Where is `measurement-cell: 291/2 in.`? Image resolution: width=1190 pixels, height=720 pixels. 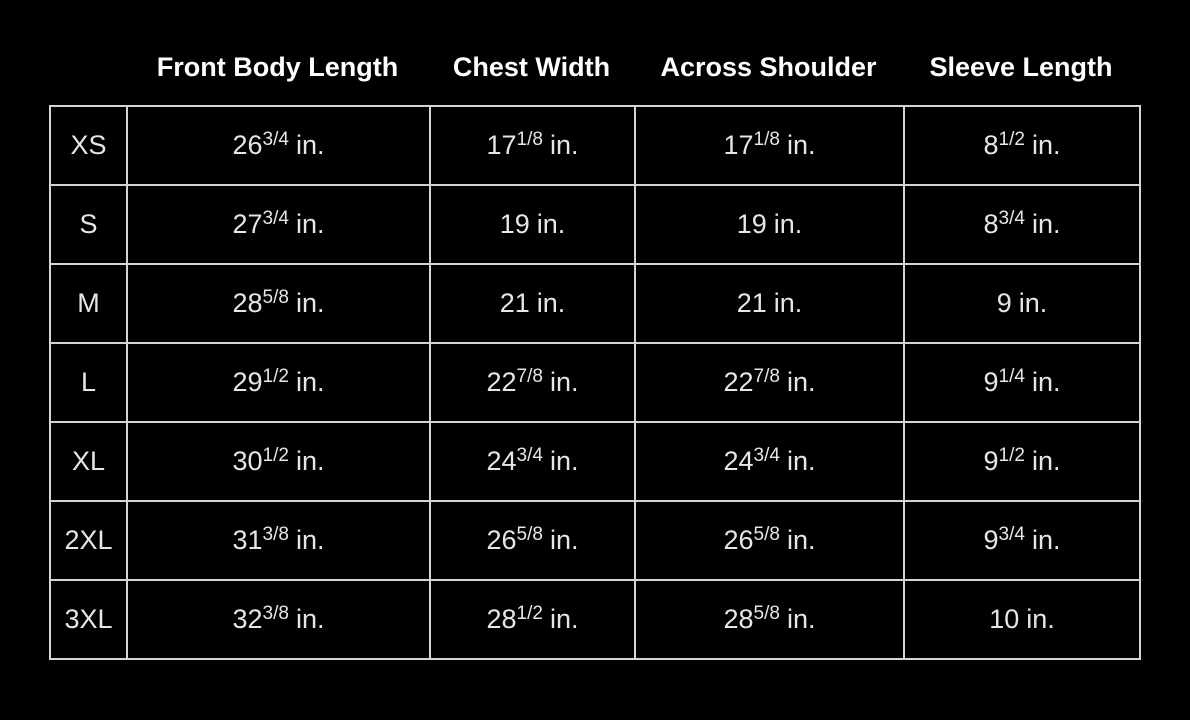 measurement-cell: 291/2 in. is located at coordinates (278, 382).